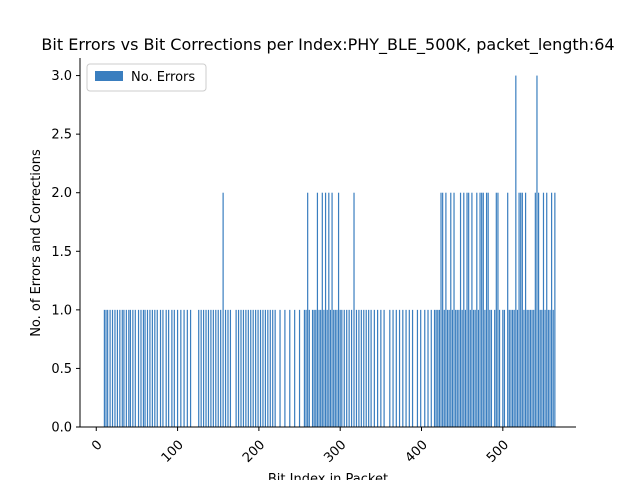  Describe the element at coordinates (173, 452) in the screenshot. I see `x-tick-label: 100` at that location.